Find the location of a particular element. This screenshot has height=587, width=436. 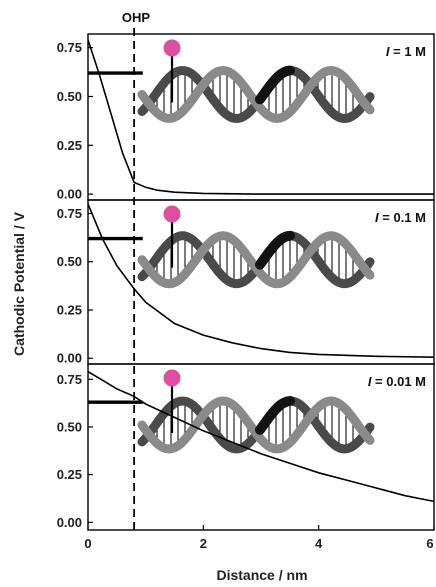

panel-label-rest: = 1 M is located at coordinates (408, 51).